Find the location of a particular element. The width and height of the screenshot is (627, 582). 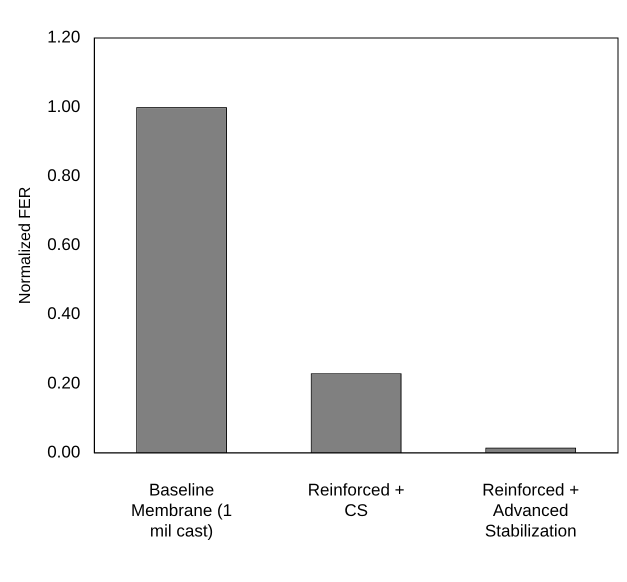

x-tick-label: Reinforced + CS is located at coordinates (356, 500).